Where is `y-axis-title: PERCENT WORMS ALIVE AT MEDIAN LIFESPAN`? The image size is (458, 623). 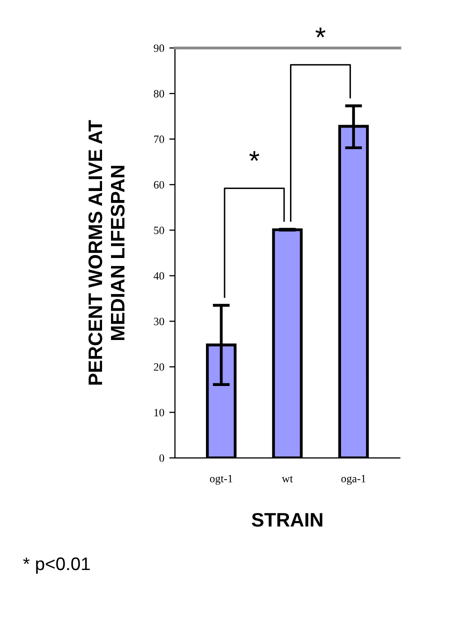 y-axis-title: PERCENT WORMS ALIVE AT MEDIAN LIFESPAN is located at coordinates (106, 252).